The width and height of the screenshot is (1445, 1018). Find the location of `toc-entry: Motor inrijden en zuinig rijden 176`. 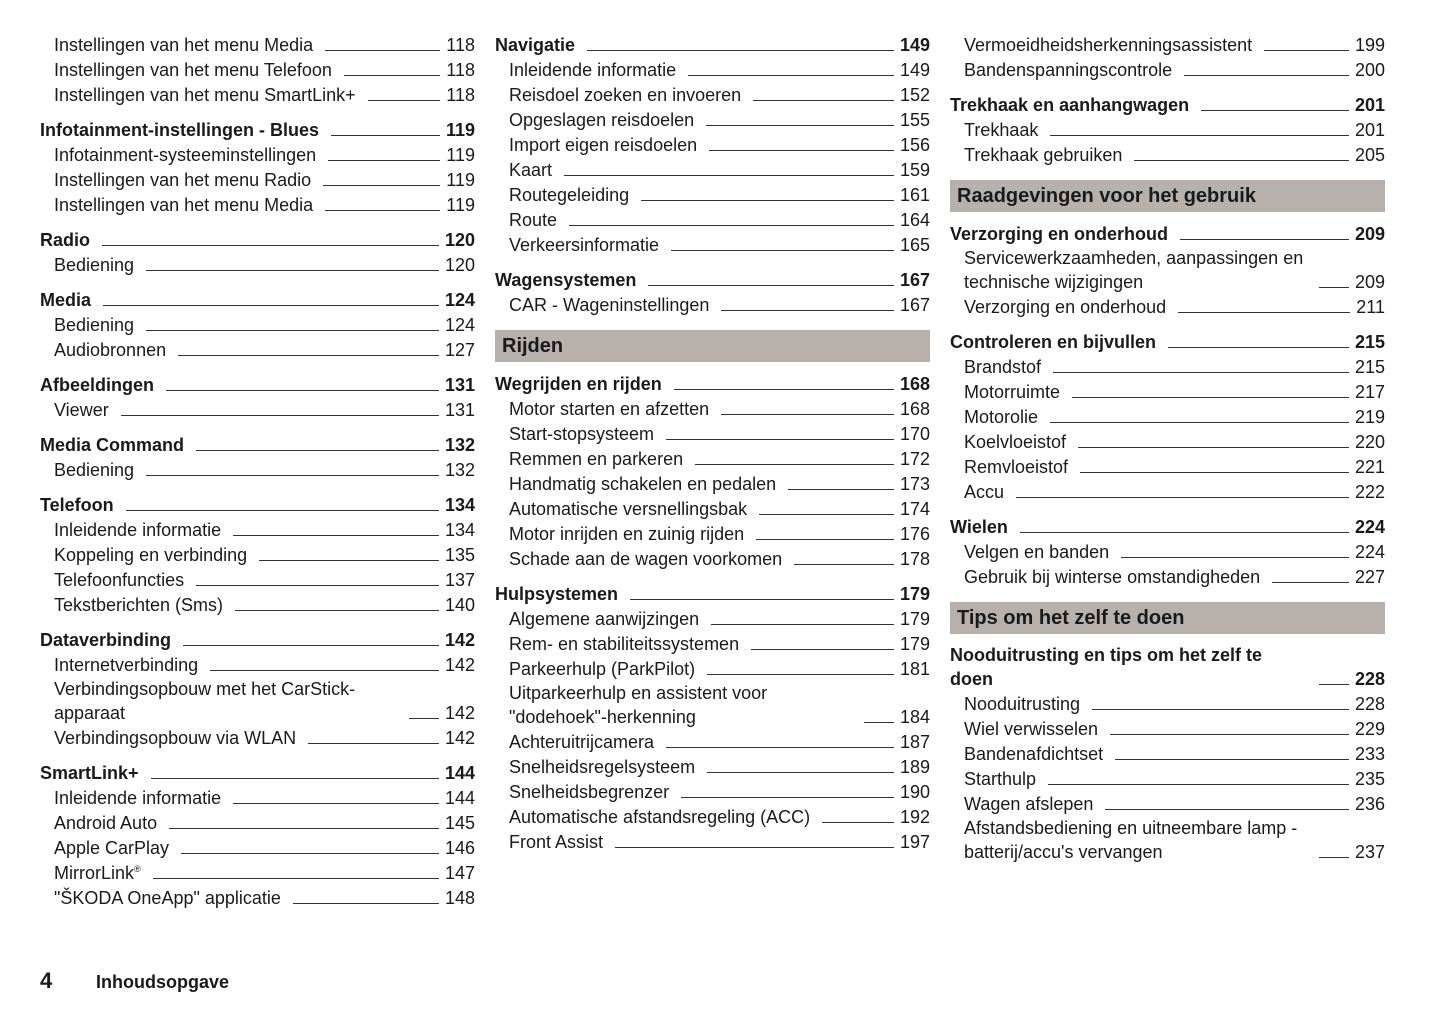

toc-entry: Motor inrijden en zuinig rijden 176 is located at coordinates (712, 533).